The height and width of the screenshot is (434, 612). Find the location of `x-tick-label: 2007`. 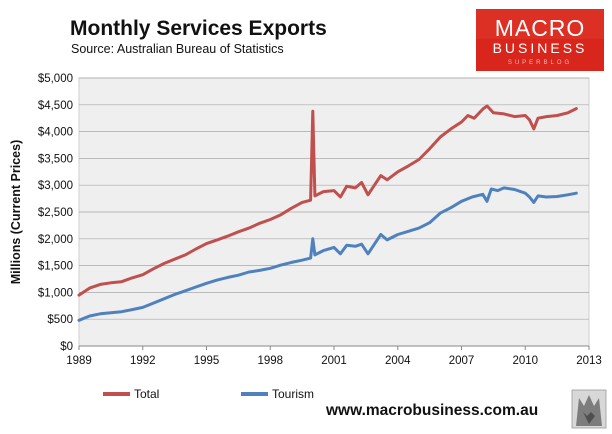

x-tick-label: 2007 is located at coordinates (462, 361).